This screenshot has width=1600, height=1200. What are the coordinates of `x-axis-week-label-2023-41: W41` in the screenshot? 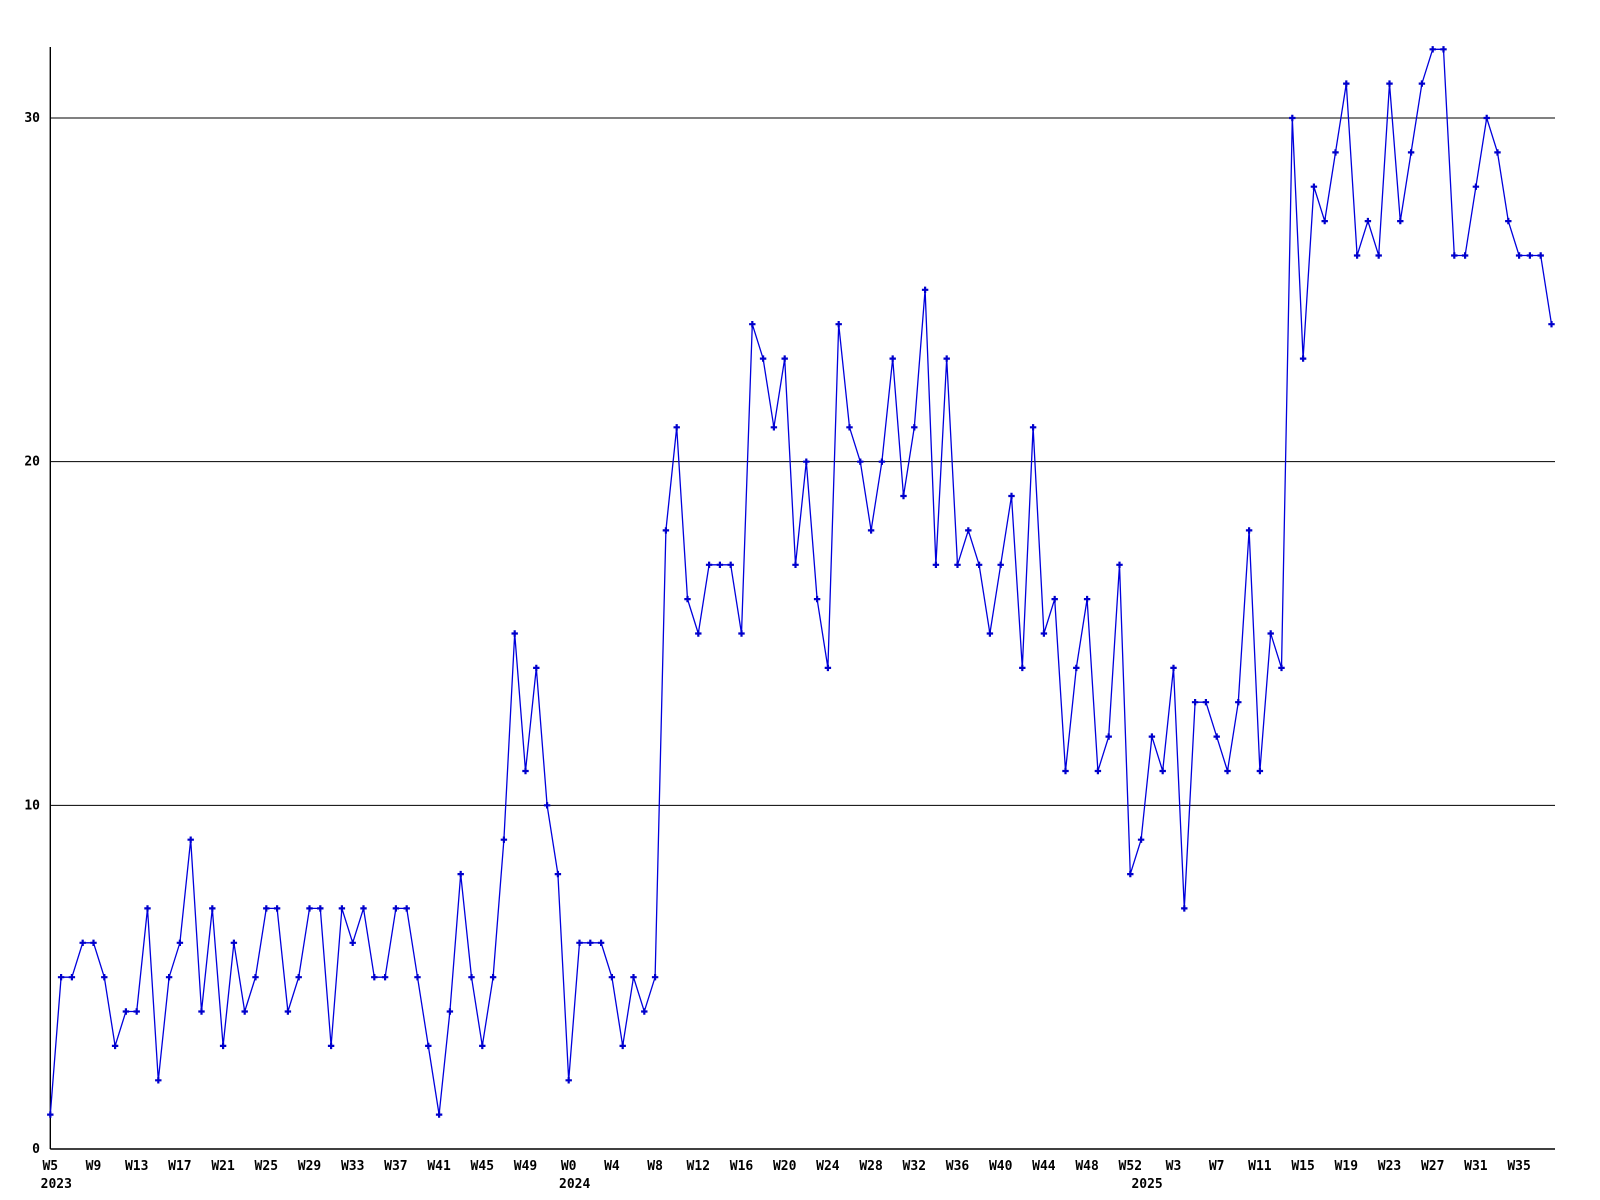 It's located at (439, 1166).